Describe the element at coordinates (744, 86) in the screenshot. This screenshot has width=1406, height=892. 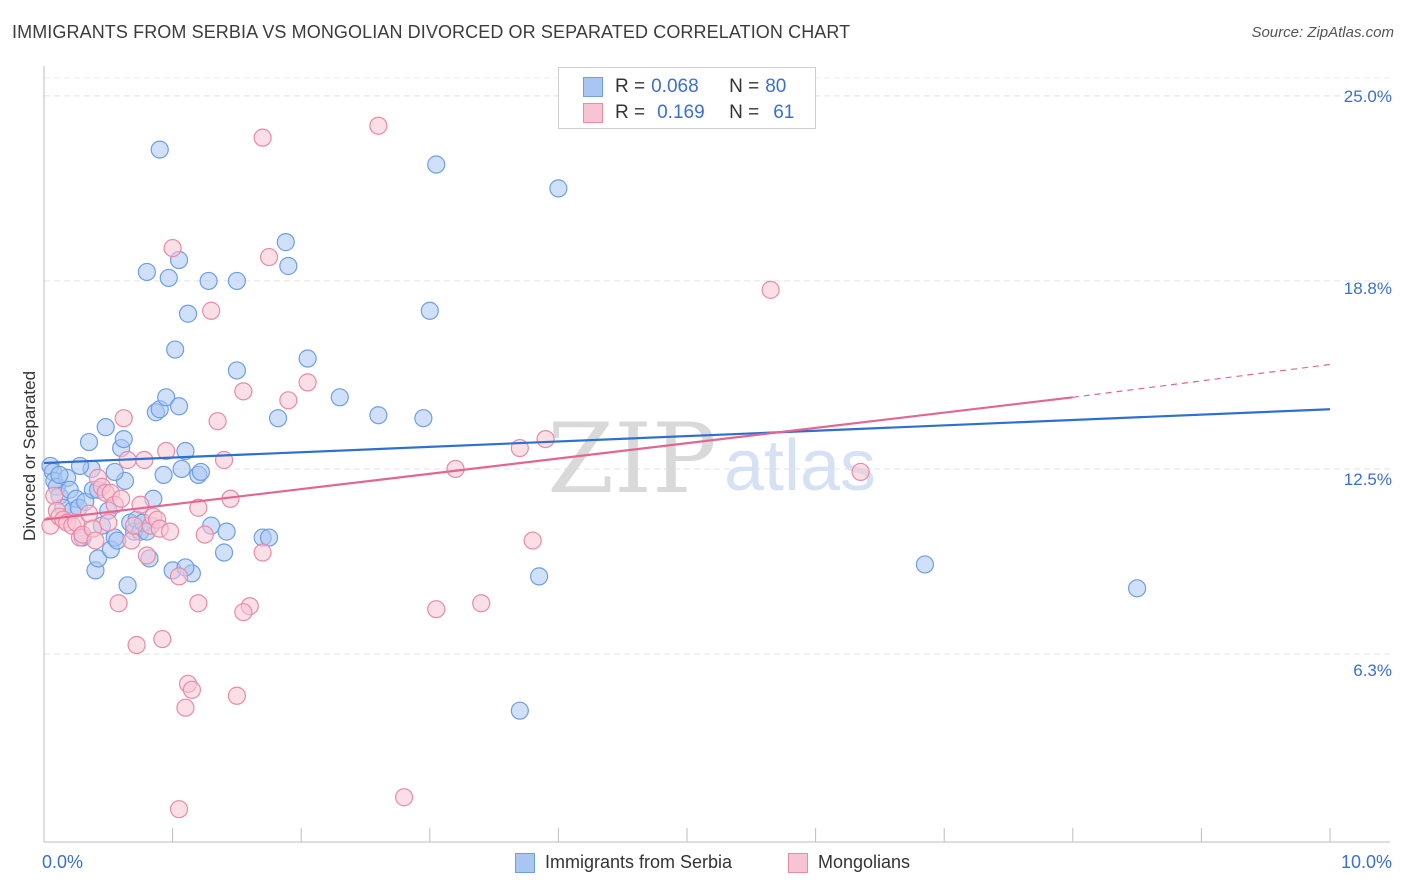
I see `n-label: N =` at that location.